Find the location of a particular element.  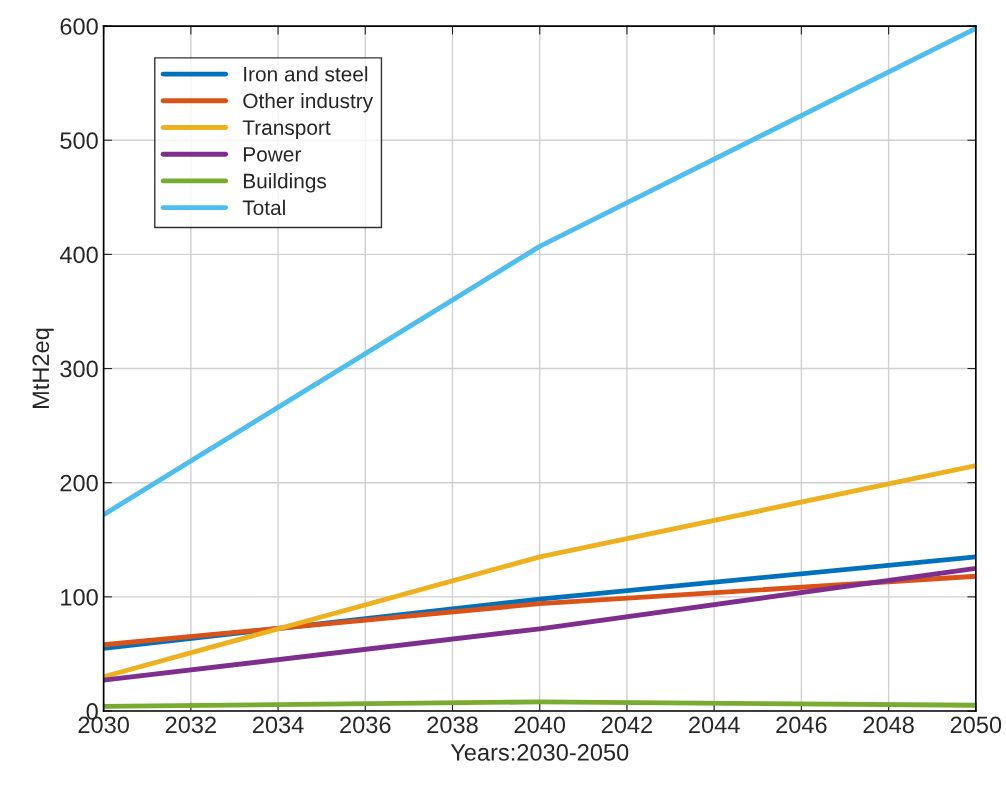

y-tick-label: 200 is located at coordinates (79, 483).